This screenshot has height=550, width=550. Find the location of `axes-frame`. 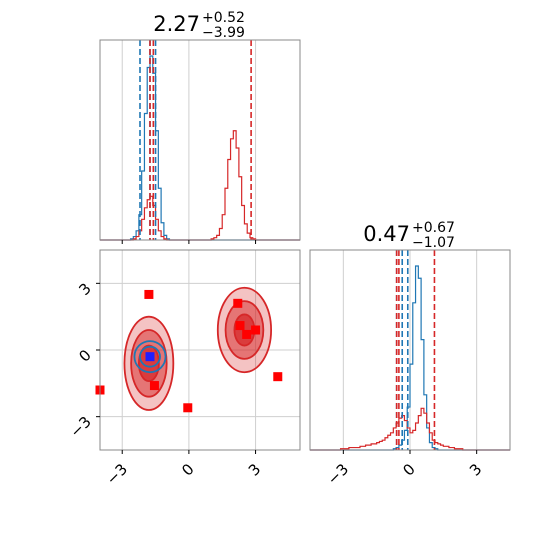

axes-frame is located at coordinates (200, 140).